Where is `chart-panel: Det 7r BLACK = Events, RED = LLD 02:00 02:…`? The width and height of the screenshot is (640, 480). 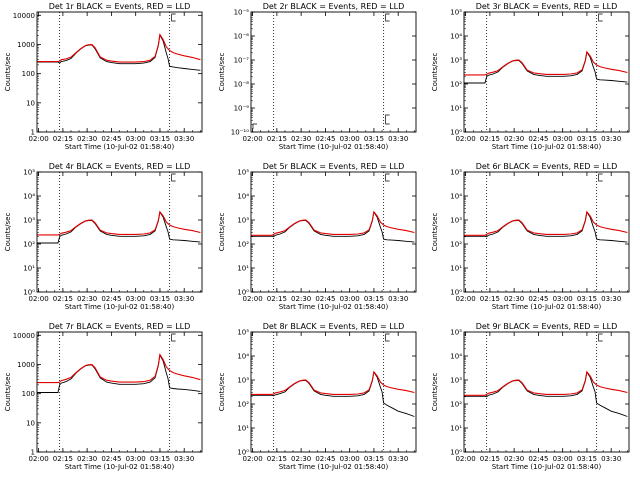
chart-panel: Det 7r BLACK = Events, RED = LLD 02:00 02:… is located at coordinates (103, 396).